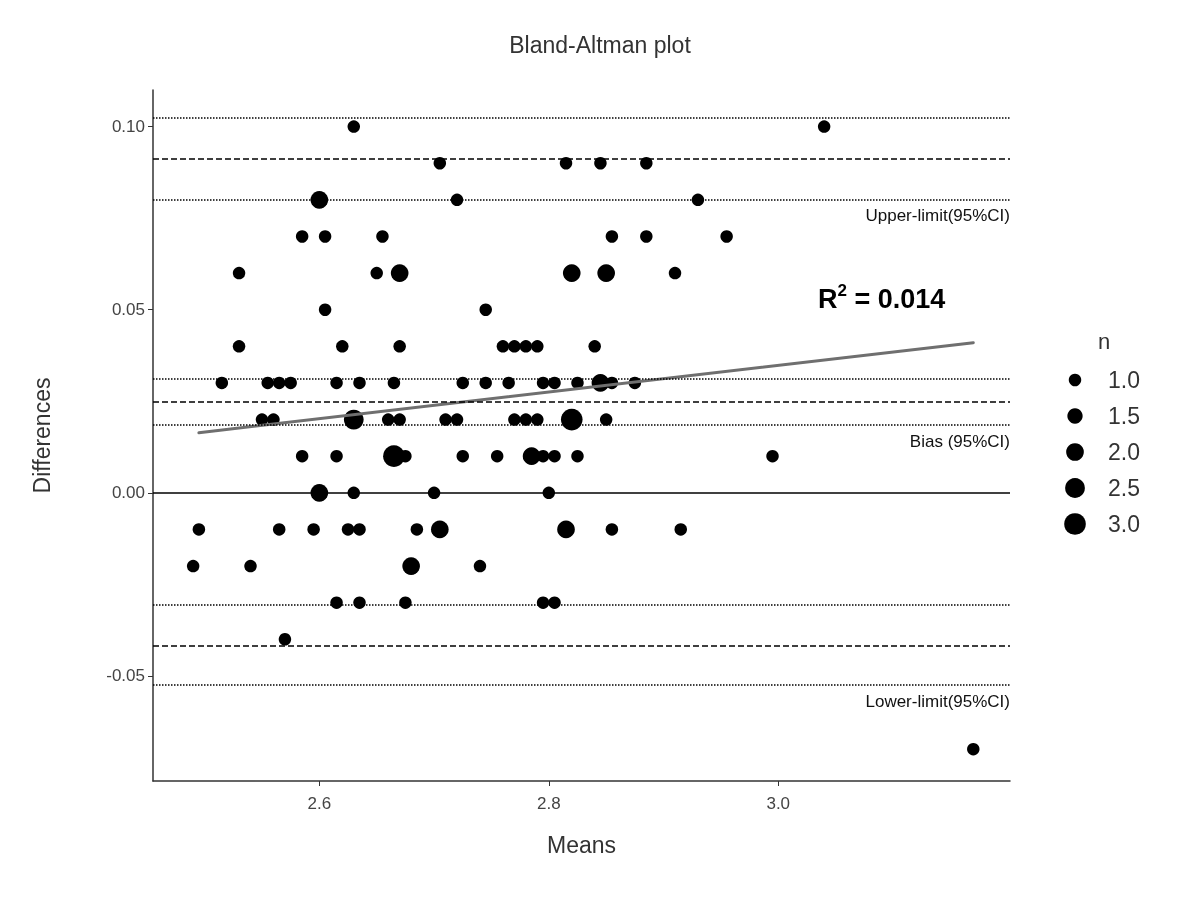 This screenshot has height=900, width=1200. I want to click on legend-label: 2.0, so click(1124, 452).